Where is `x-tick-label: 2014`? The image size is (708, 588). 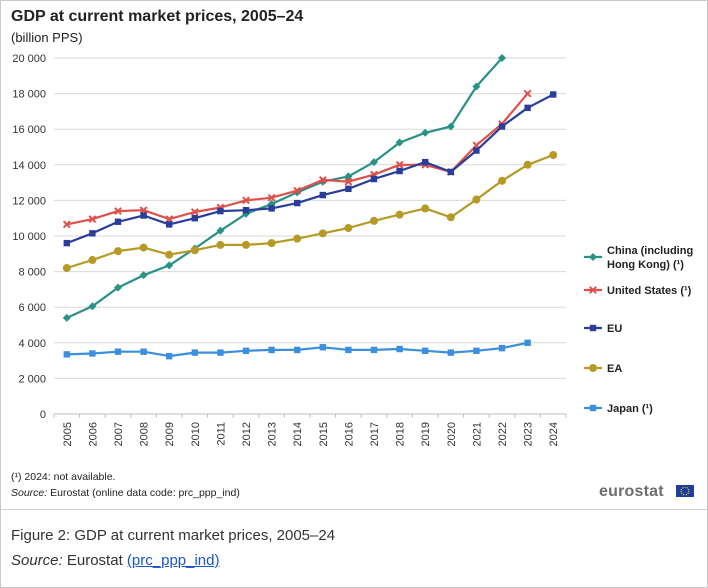 x-tick-label: 2014 is located at coordinates (298, 434).